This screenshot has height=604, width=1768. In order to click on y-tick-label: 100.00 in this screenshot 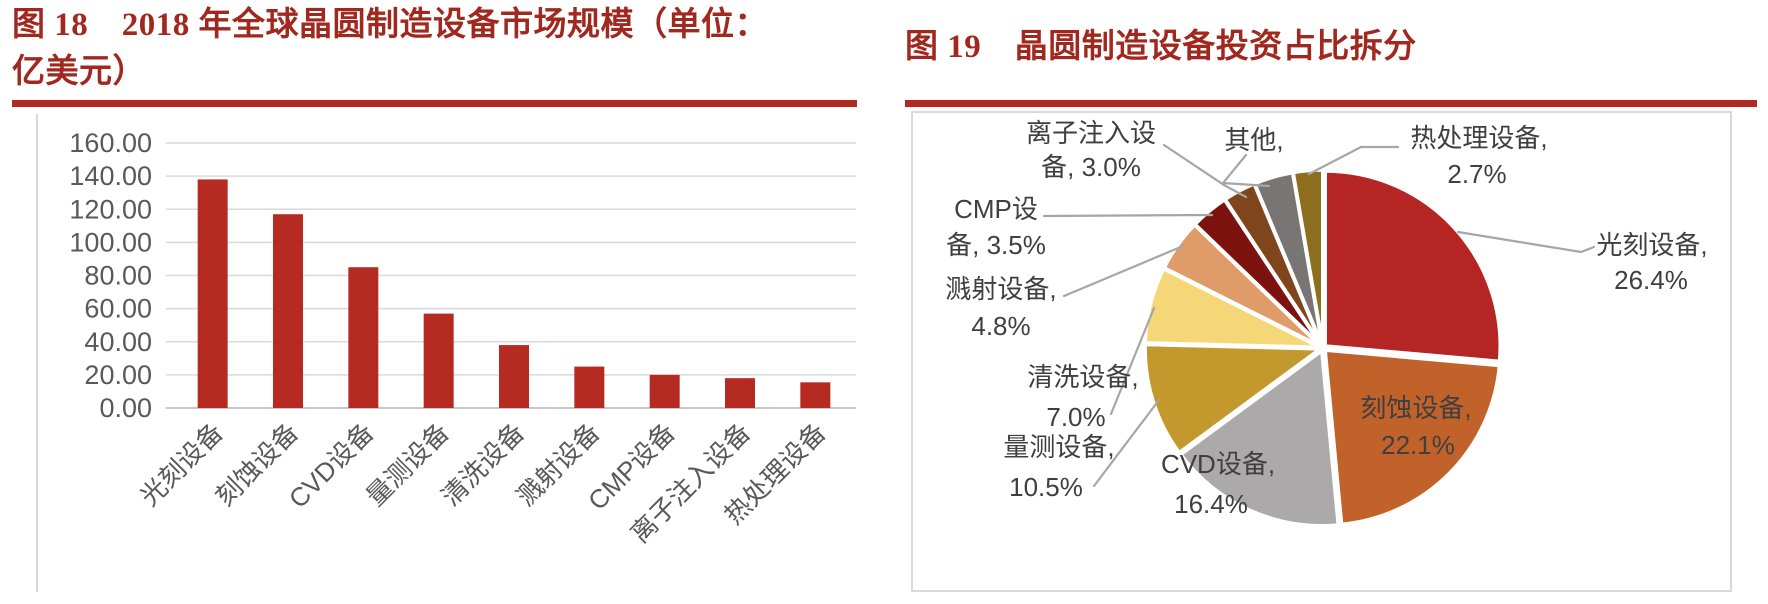, I will do `click(110, 242)`.